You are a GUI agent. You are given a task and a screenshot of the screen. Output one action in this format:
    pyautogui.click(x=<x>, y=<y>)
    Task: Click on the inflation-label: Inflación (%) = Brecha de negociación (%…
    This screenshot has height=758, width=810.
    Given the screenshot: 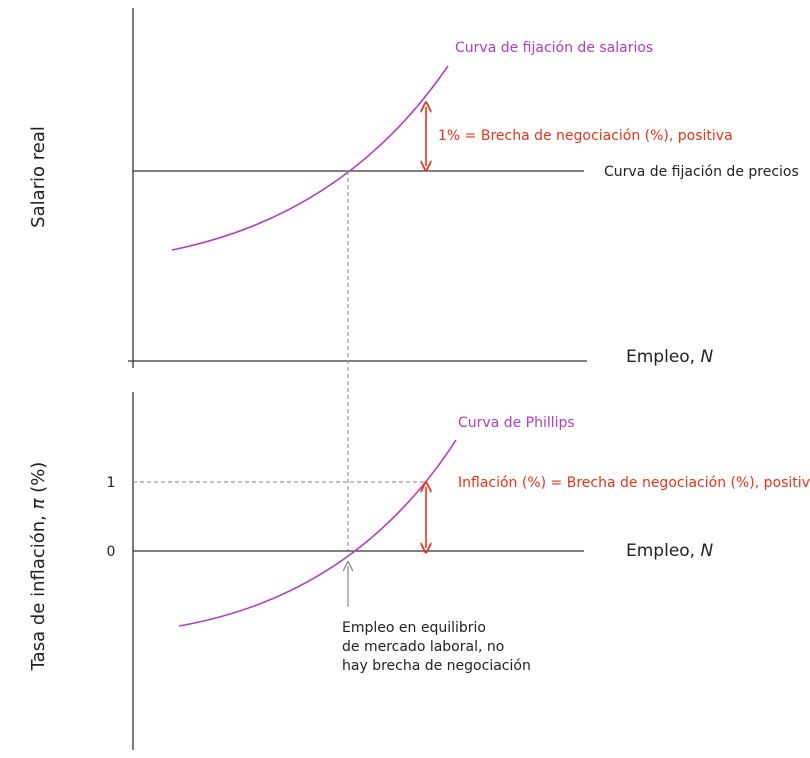 What is the action you would take?
    pyautogui.click(x=634, y=483)
    